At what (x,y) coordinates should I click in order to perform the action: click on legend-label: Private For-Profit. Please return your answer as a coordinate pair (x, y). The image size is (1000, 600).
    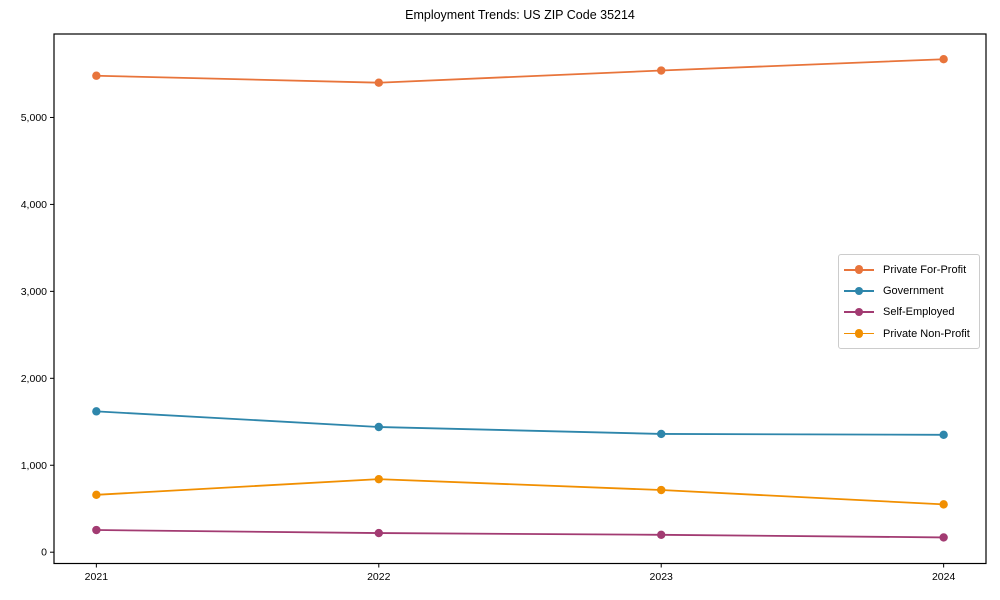
    Looking at the image, I should click on (925, 269).